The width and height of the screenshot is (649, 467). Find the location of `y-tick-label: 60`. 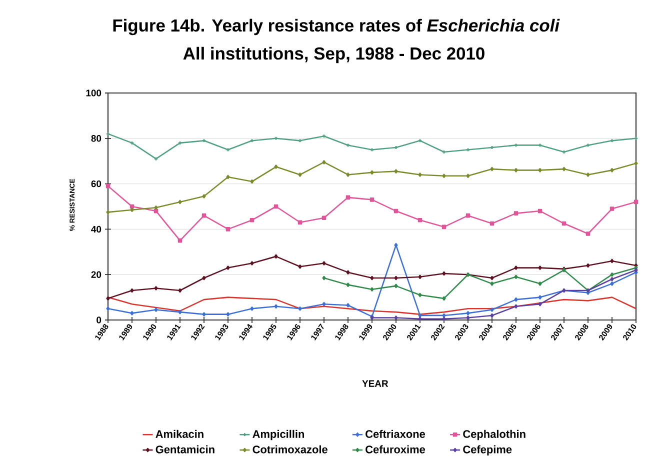

y-tick-label: 60 is located at coordinates (96, 184).